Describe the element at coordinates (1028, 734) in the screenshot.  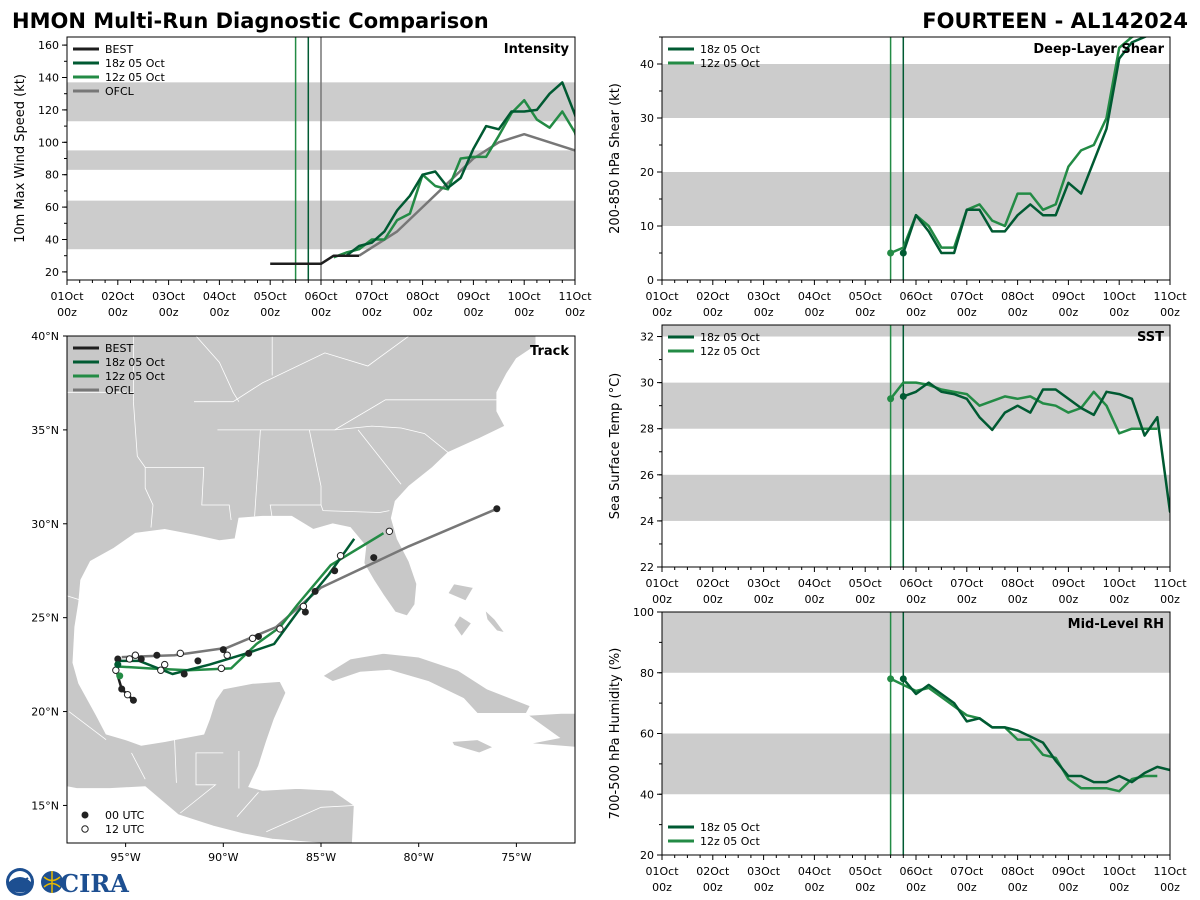
I see `rh-series-group` at that location.